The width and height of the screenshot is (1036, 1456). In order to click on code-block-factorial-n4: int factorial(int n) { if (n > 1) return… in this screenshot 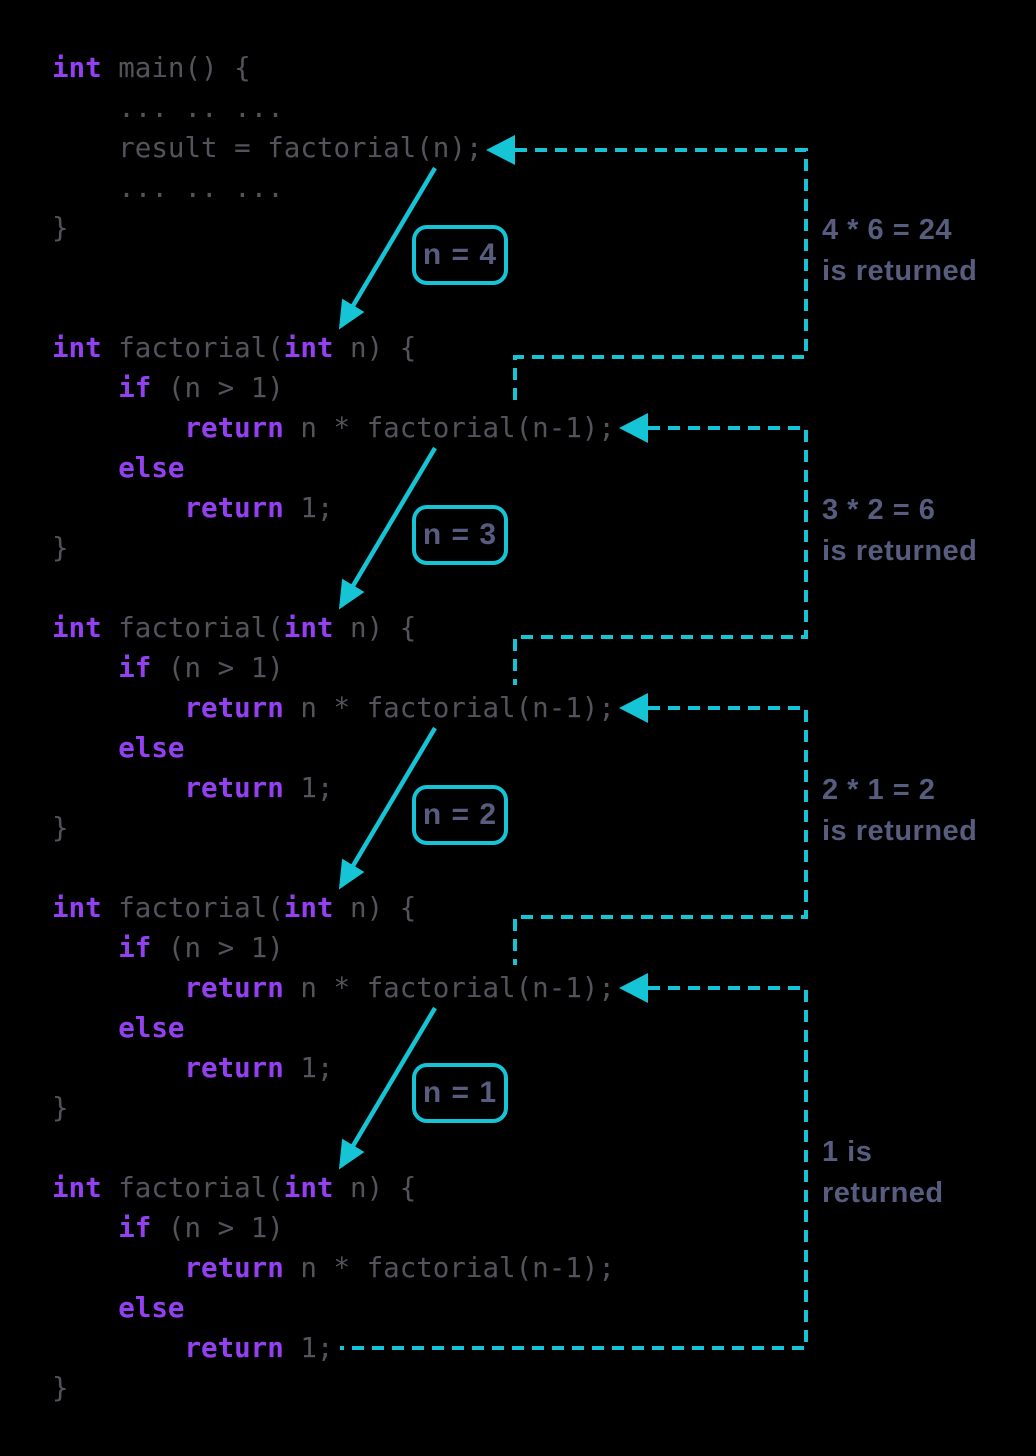, I will do `click(333, 448)`.